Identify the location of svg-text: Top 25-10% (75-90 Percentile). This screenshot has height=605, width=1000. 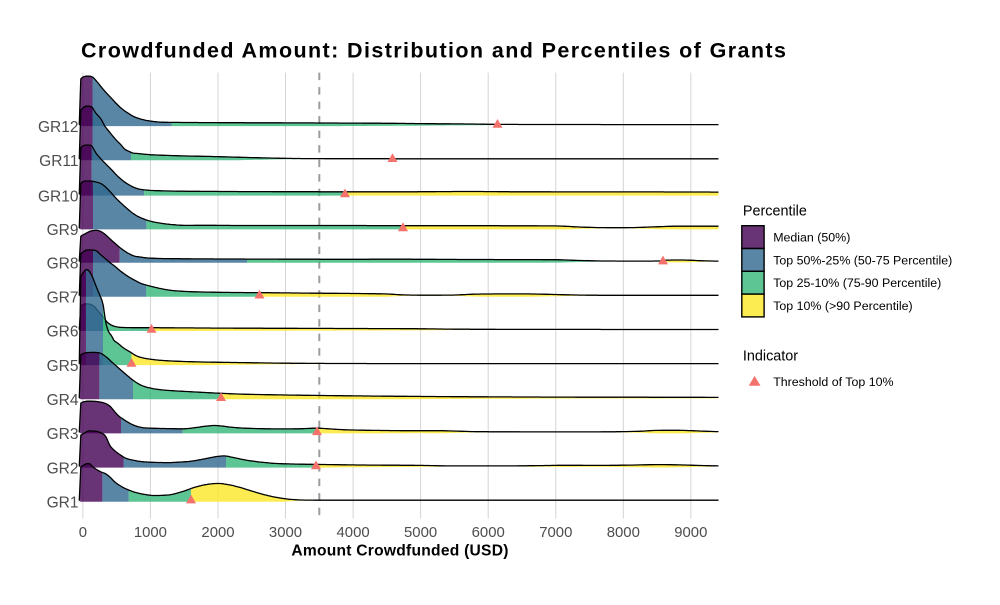
(857, 283).